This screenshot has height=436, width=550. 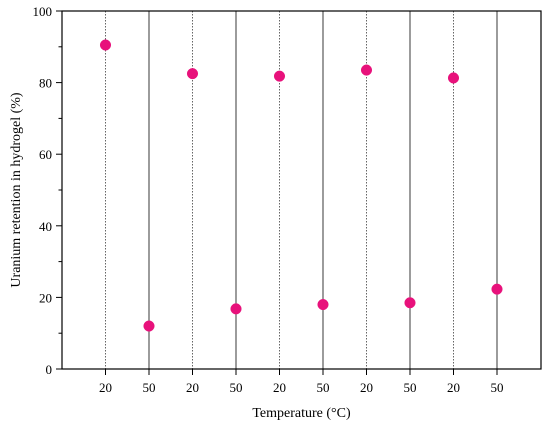 I want to click on y-tick-label: 0, so click(x=49, y=369).